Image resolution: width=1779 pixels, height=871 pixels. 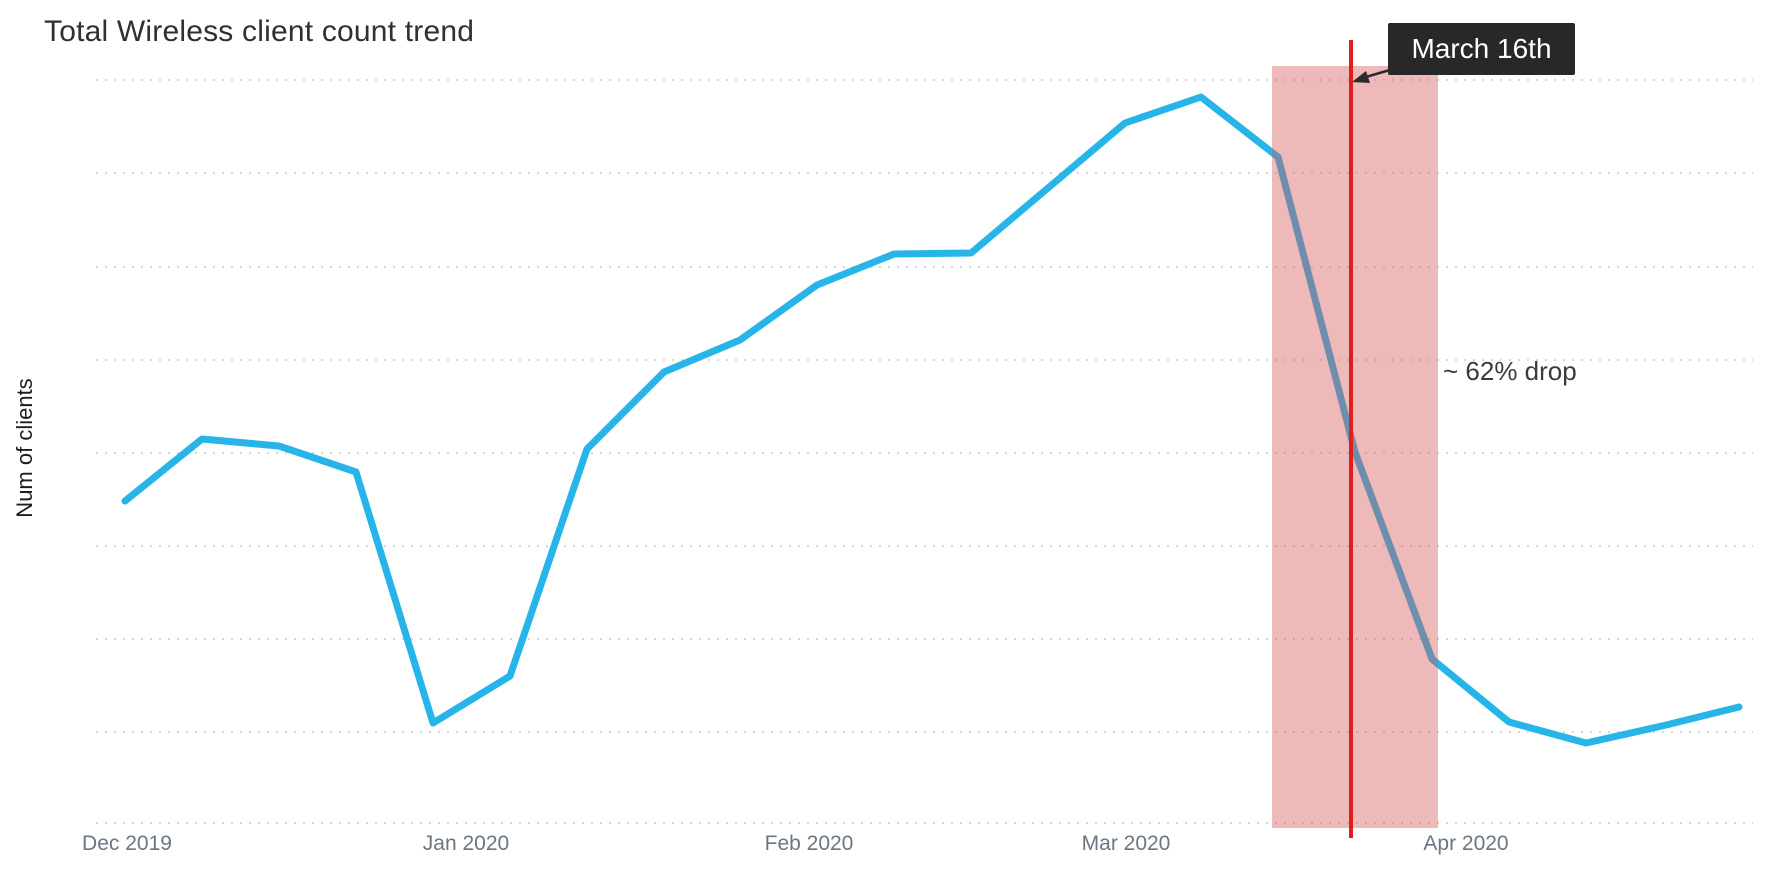 I want to click on drop-annotation: ~ 62% drop, so click(x=1510, y=371).